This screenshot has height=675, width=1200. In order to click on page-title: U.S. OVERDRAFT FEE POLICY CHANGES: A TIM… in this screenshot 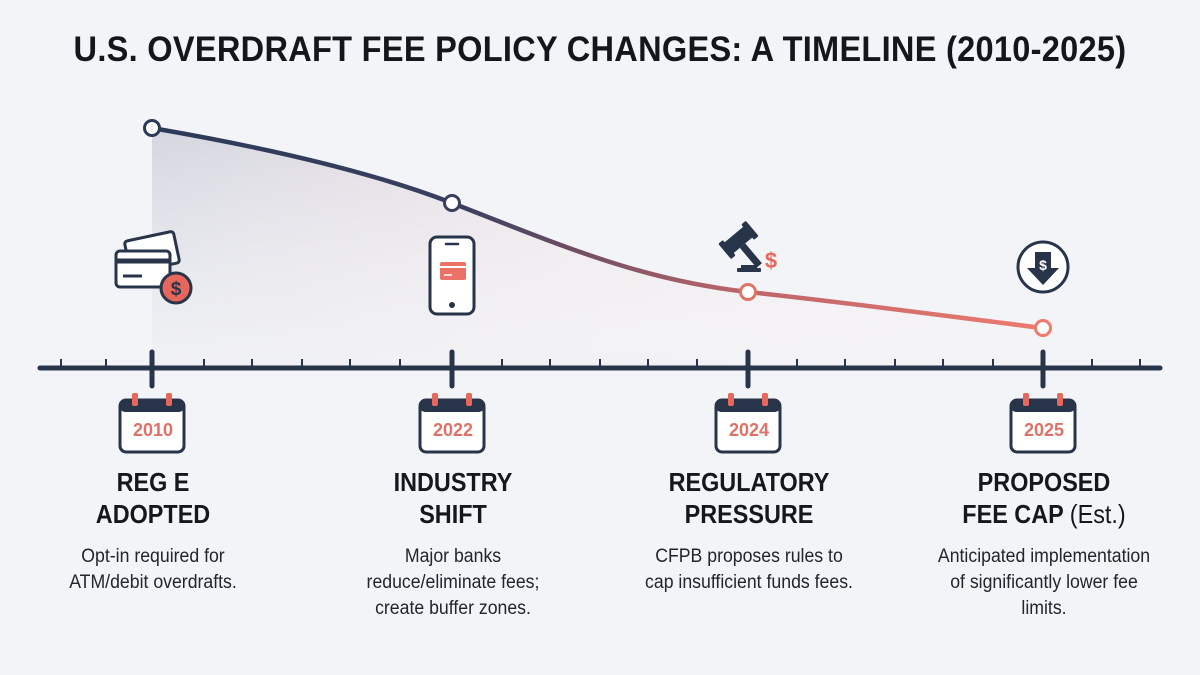, I will do `click(600, 49)`.